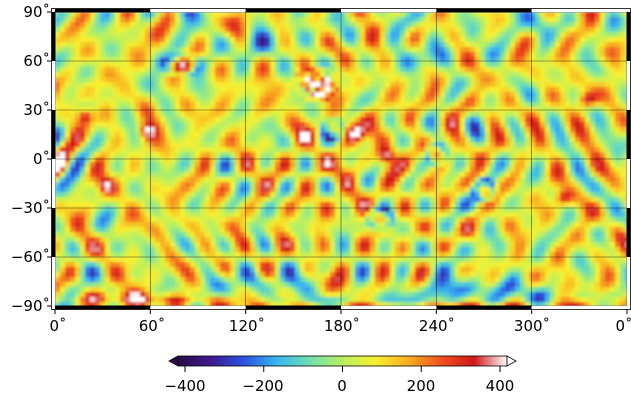  Describe the element at coordinates (185, 386) in the screenshot. I see `colorbar-label-minus400: −400` at that location.